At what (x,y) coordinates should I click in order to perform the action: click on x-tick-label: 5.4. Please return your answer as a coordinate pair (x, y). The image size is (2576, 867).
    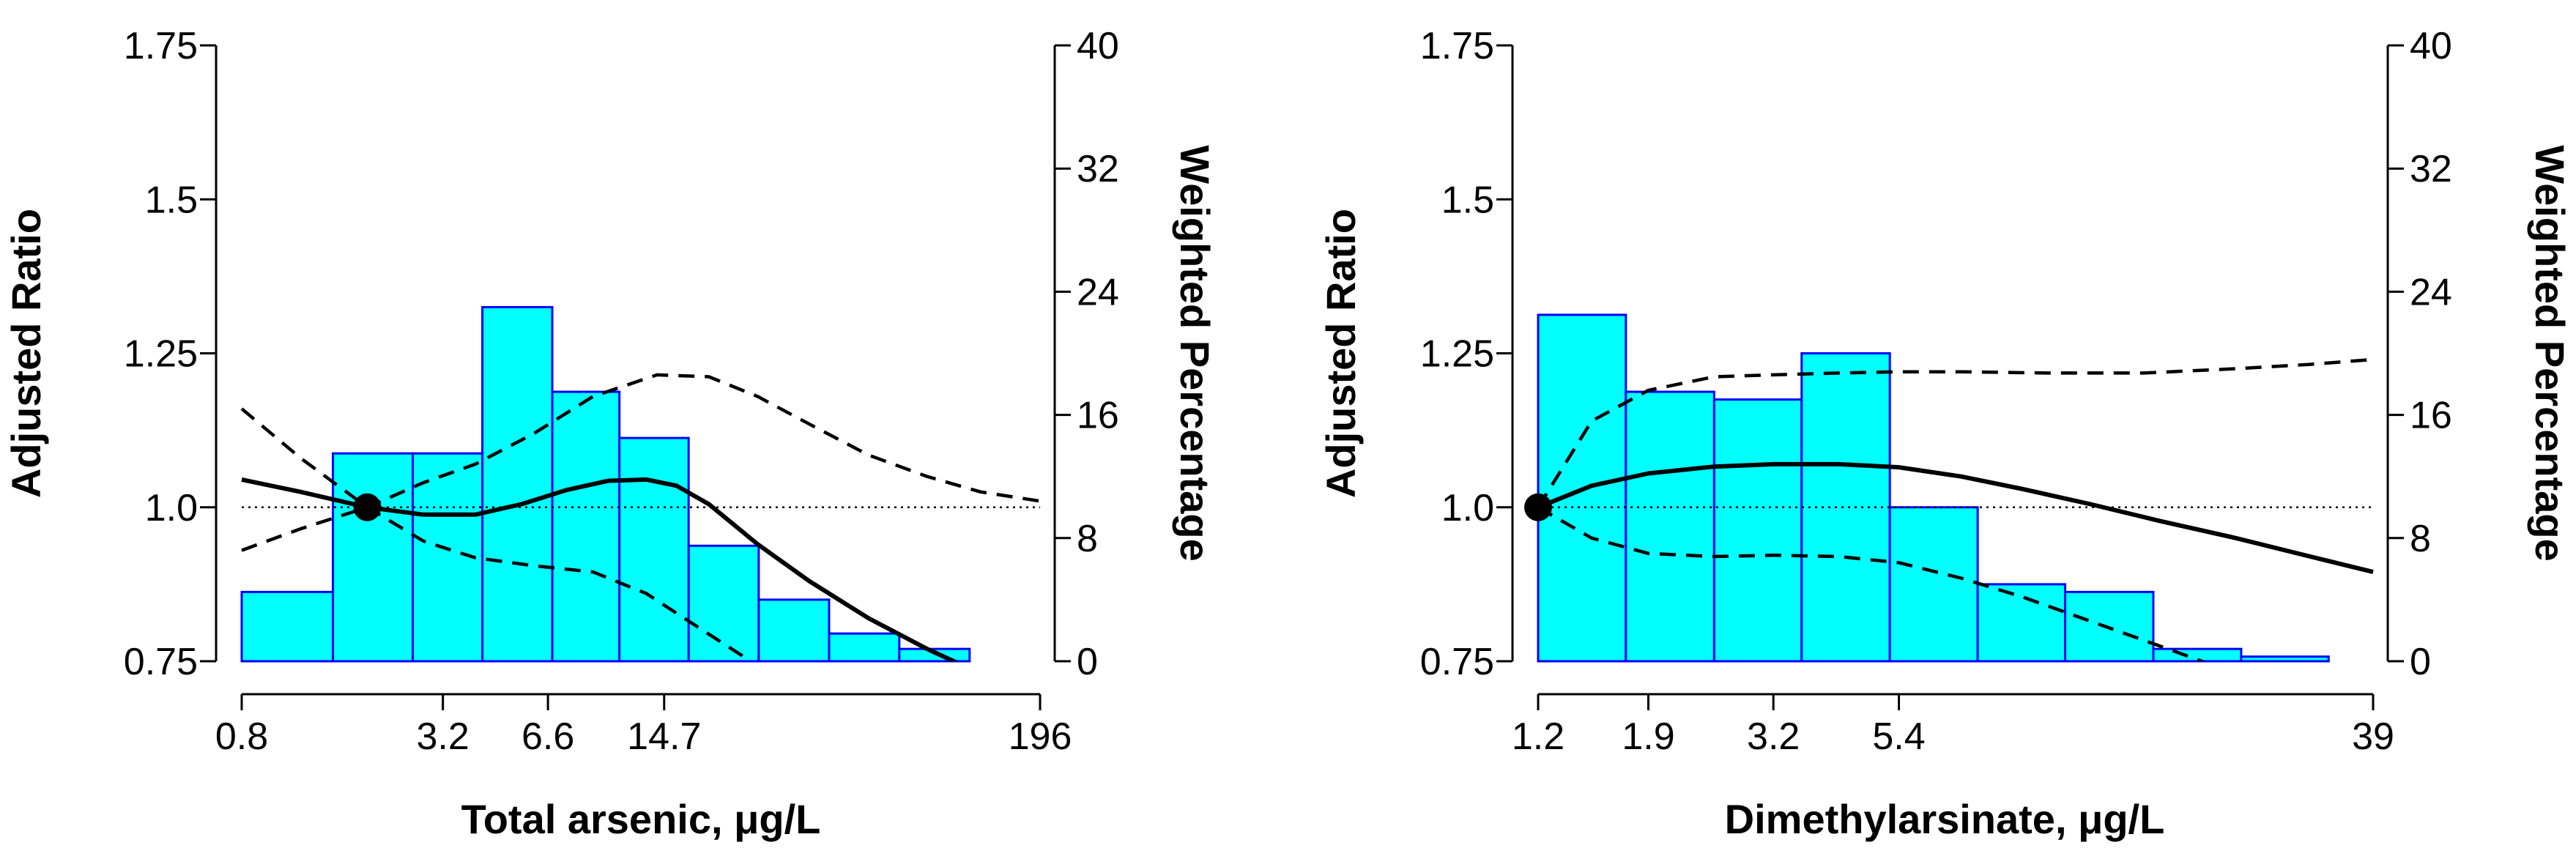
    Looking at the image, I should click on (1898, 736).